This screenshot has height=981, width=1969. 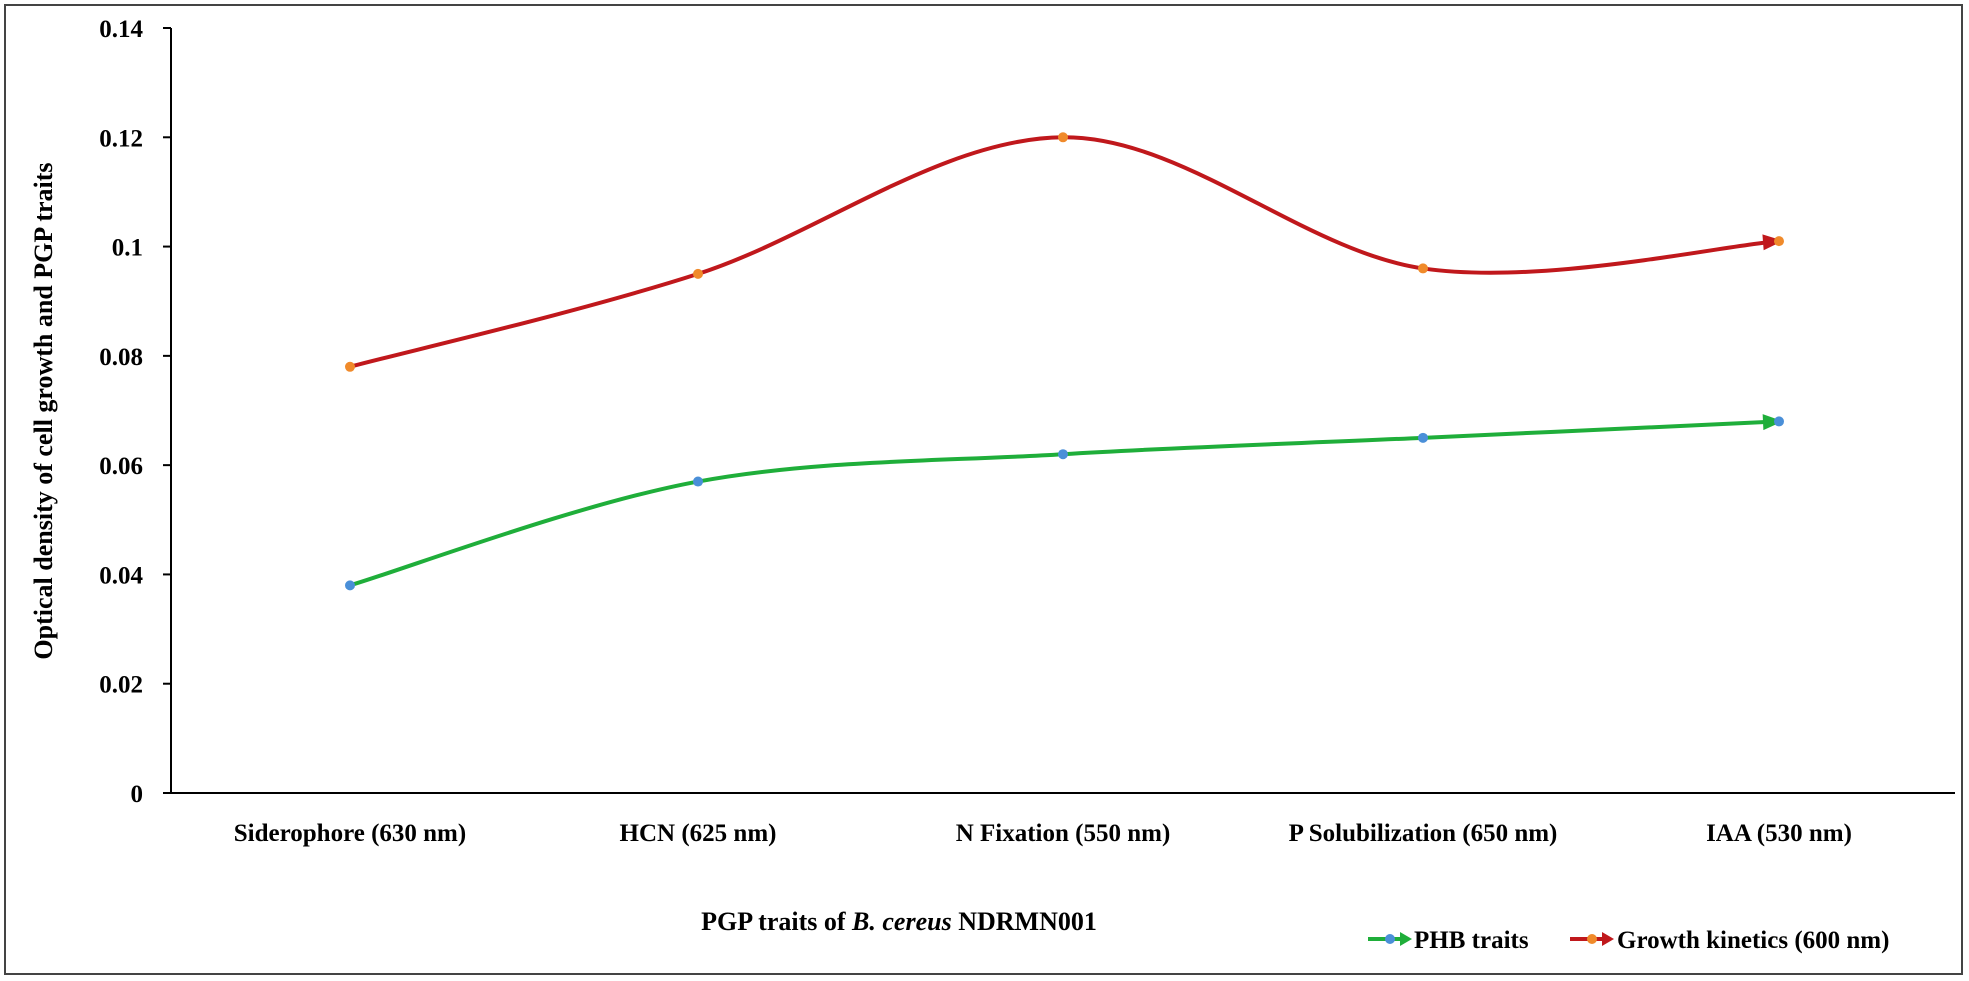 I want to click on y-tick-label: 0, so click(x=137, y=794).